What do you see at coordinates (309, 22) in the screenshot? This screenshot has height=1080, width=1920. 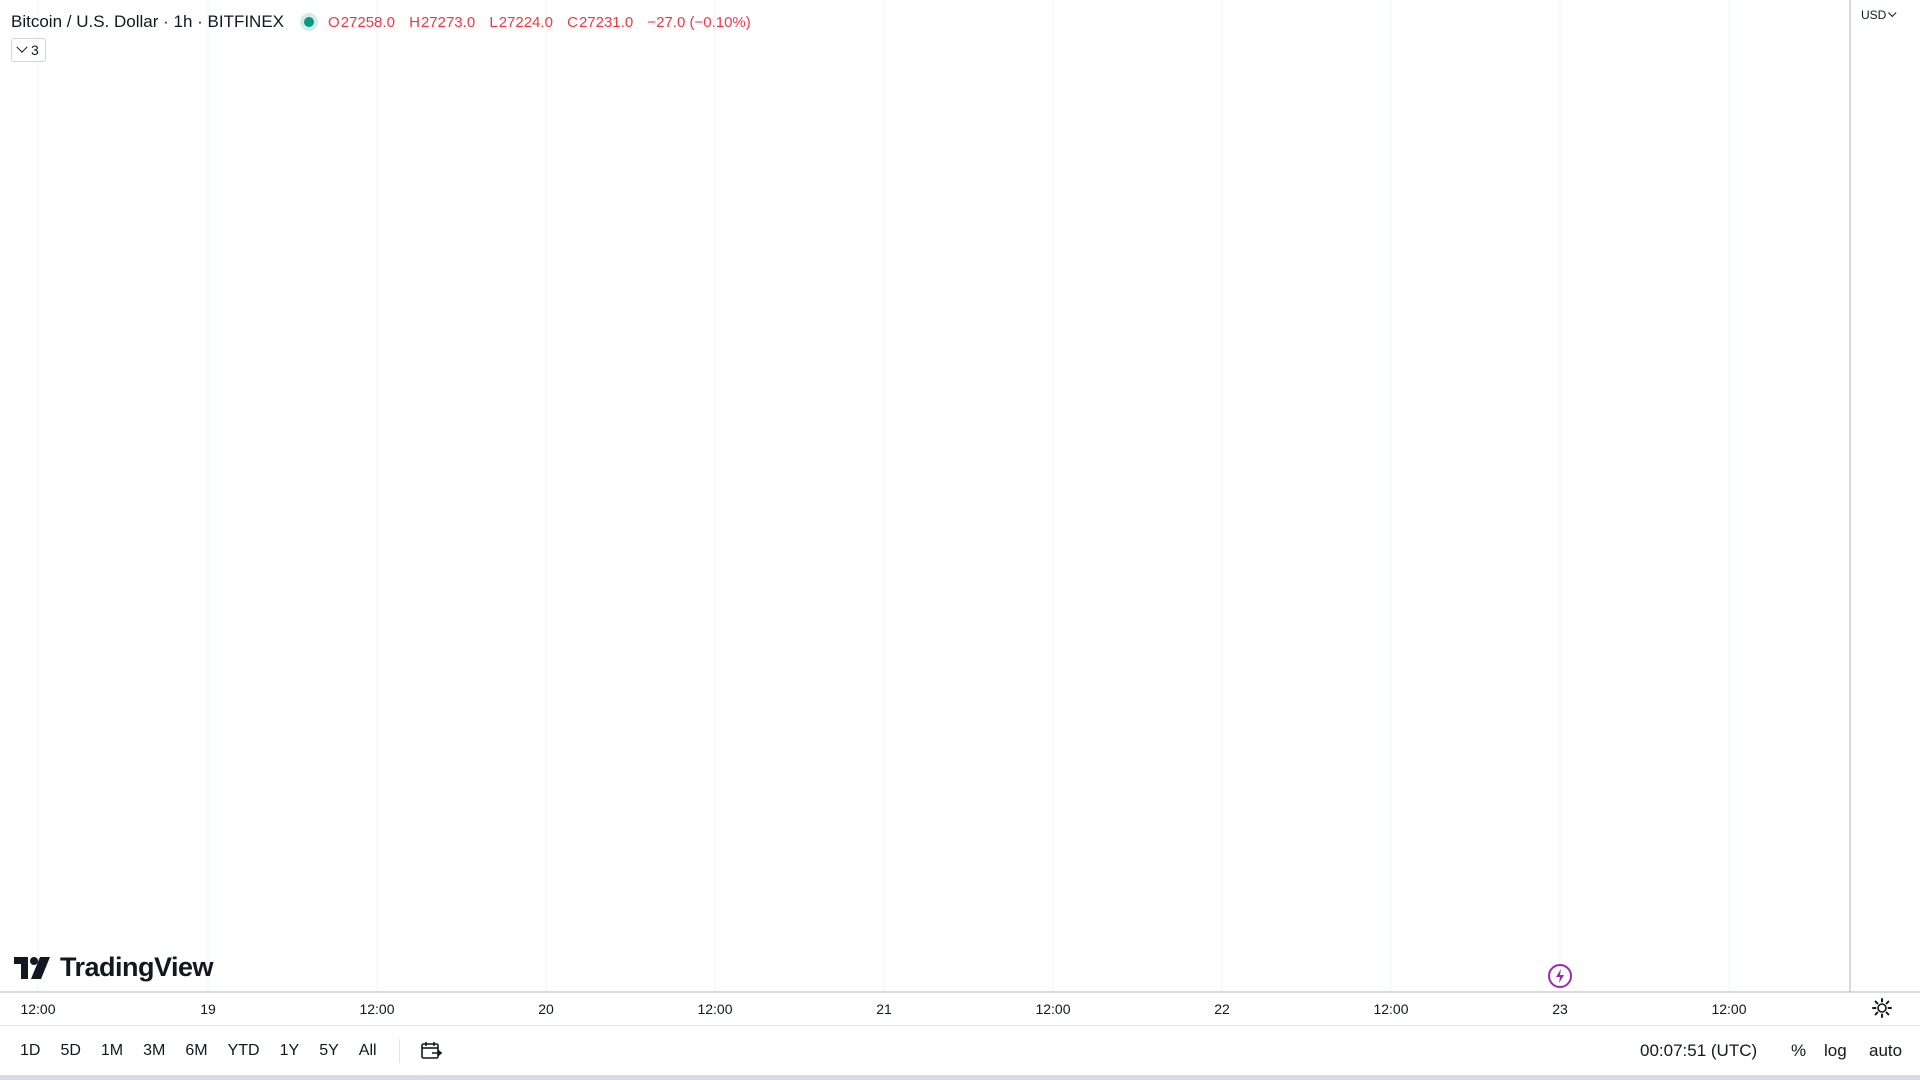 I see `market-status-icon` at bounding box center [309, 22].